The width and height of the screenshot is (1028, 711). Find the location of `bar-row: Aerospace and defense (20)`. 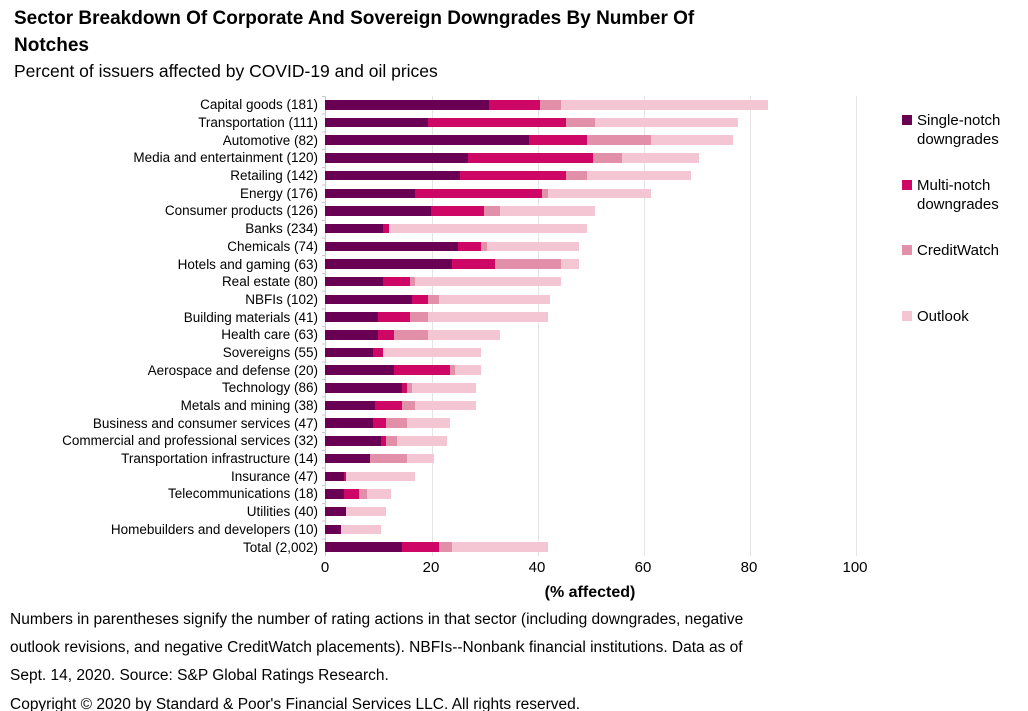

bar-row: Aerospace and defense (20) is located at coordinates (427, 370).